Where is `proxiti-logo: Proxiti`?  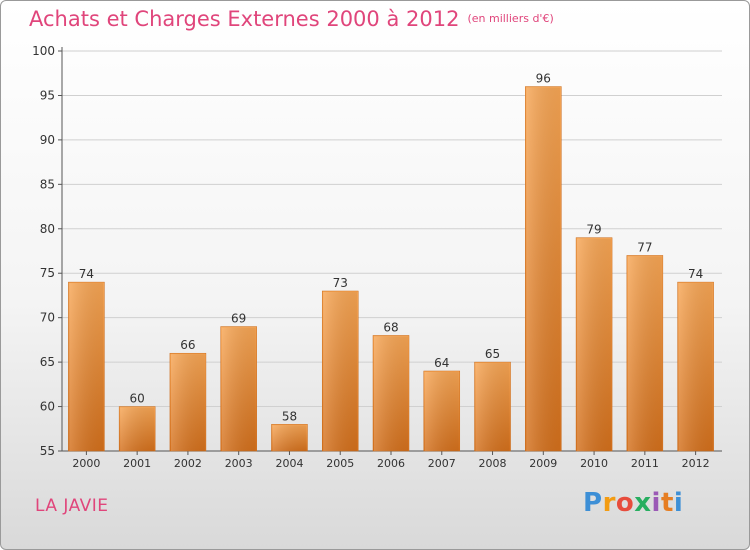 proxiti-logo: Proxiti is located at coordinates (633, 503).